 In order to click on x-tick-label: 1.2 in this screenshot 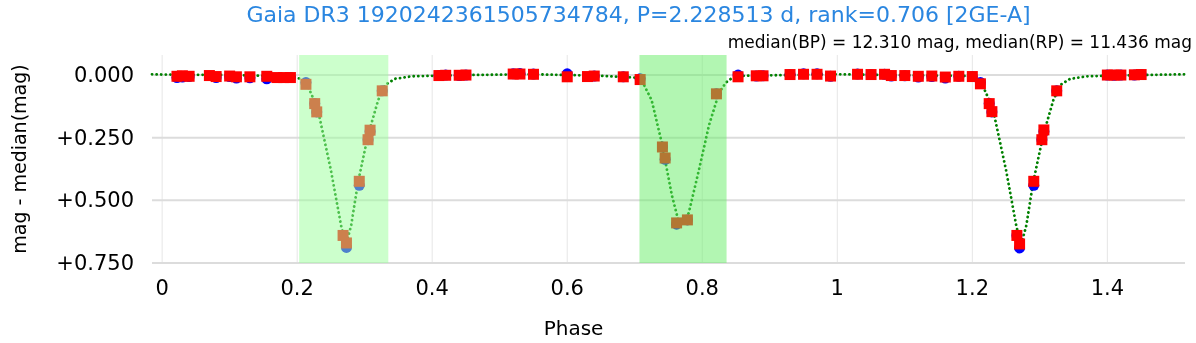, I will do `click(972, 288)`.